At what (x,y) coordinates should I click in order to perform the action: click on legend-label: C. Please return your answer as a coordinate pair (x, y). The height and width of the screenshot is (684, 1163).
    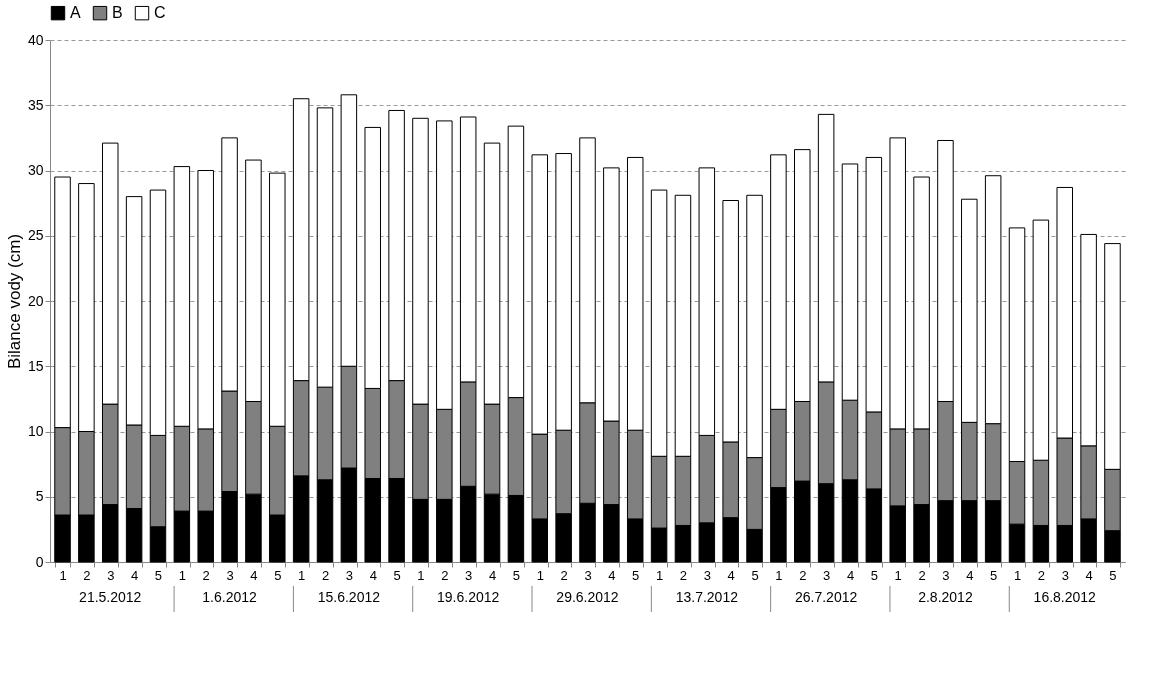
    Looking at the image, I should click on (160, 13).